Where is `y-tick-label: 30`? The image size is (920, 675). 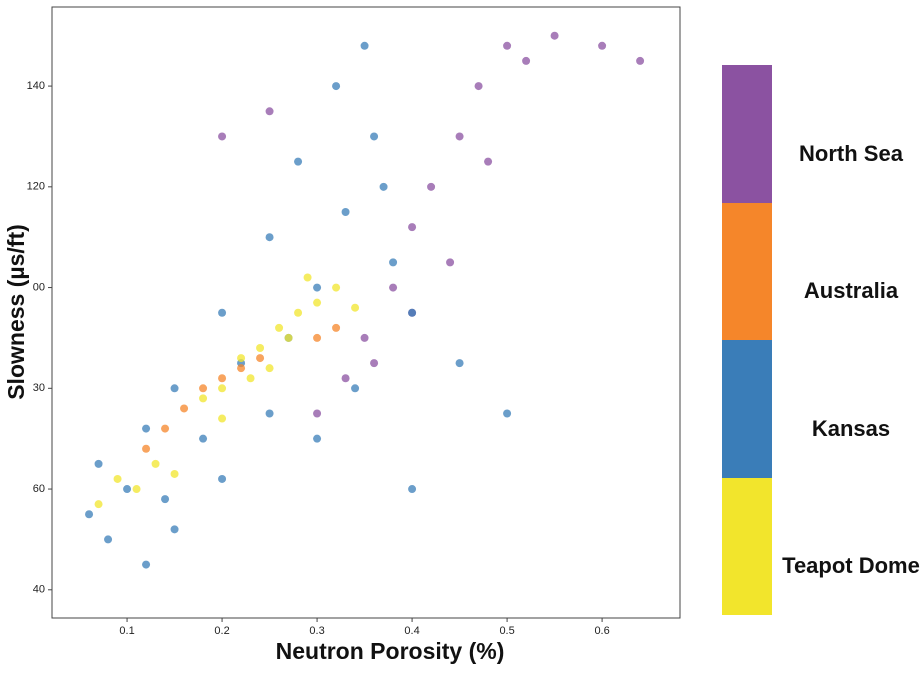 y-tick-label: 30 is located at coordinates (39, 388).